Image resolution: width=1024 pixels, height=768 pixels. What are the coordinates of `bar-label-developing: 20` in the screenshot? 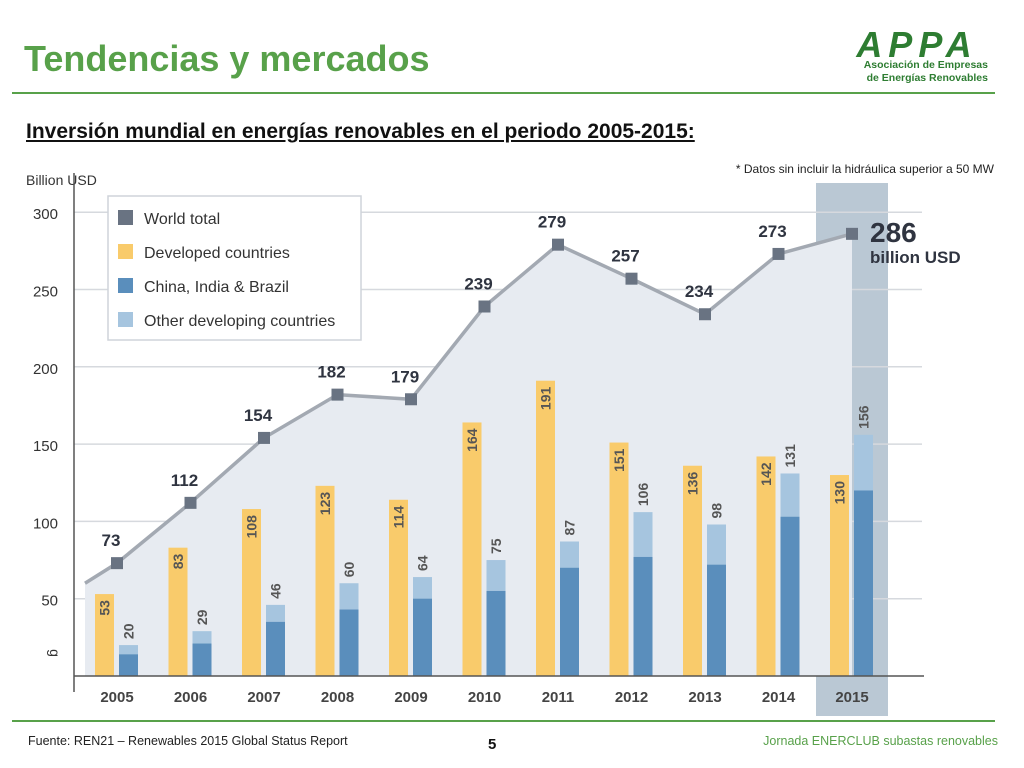 It's located at (129, 631).